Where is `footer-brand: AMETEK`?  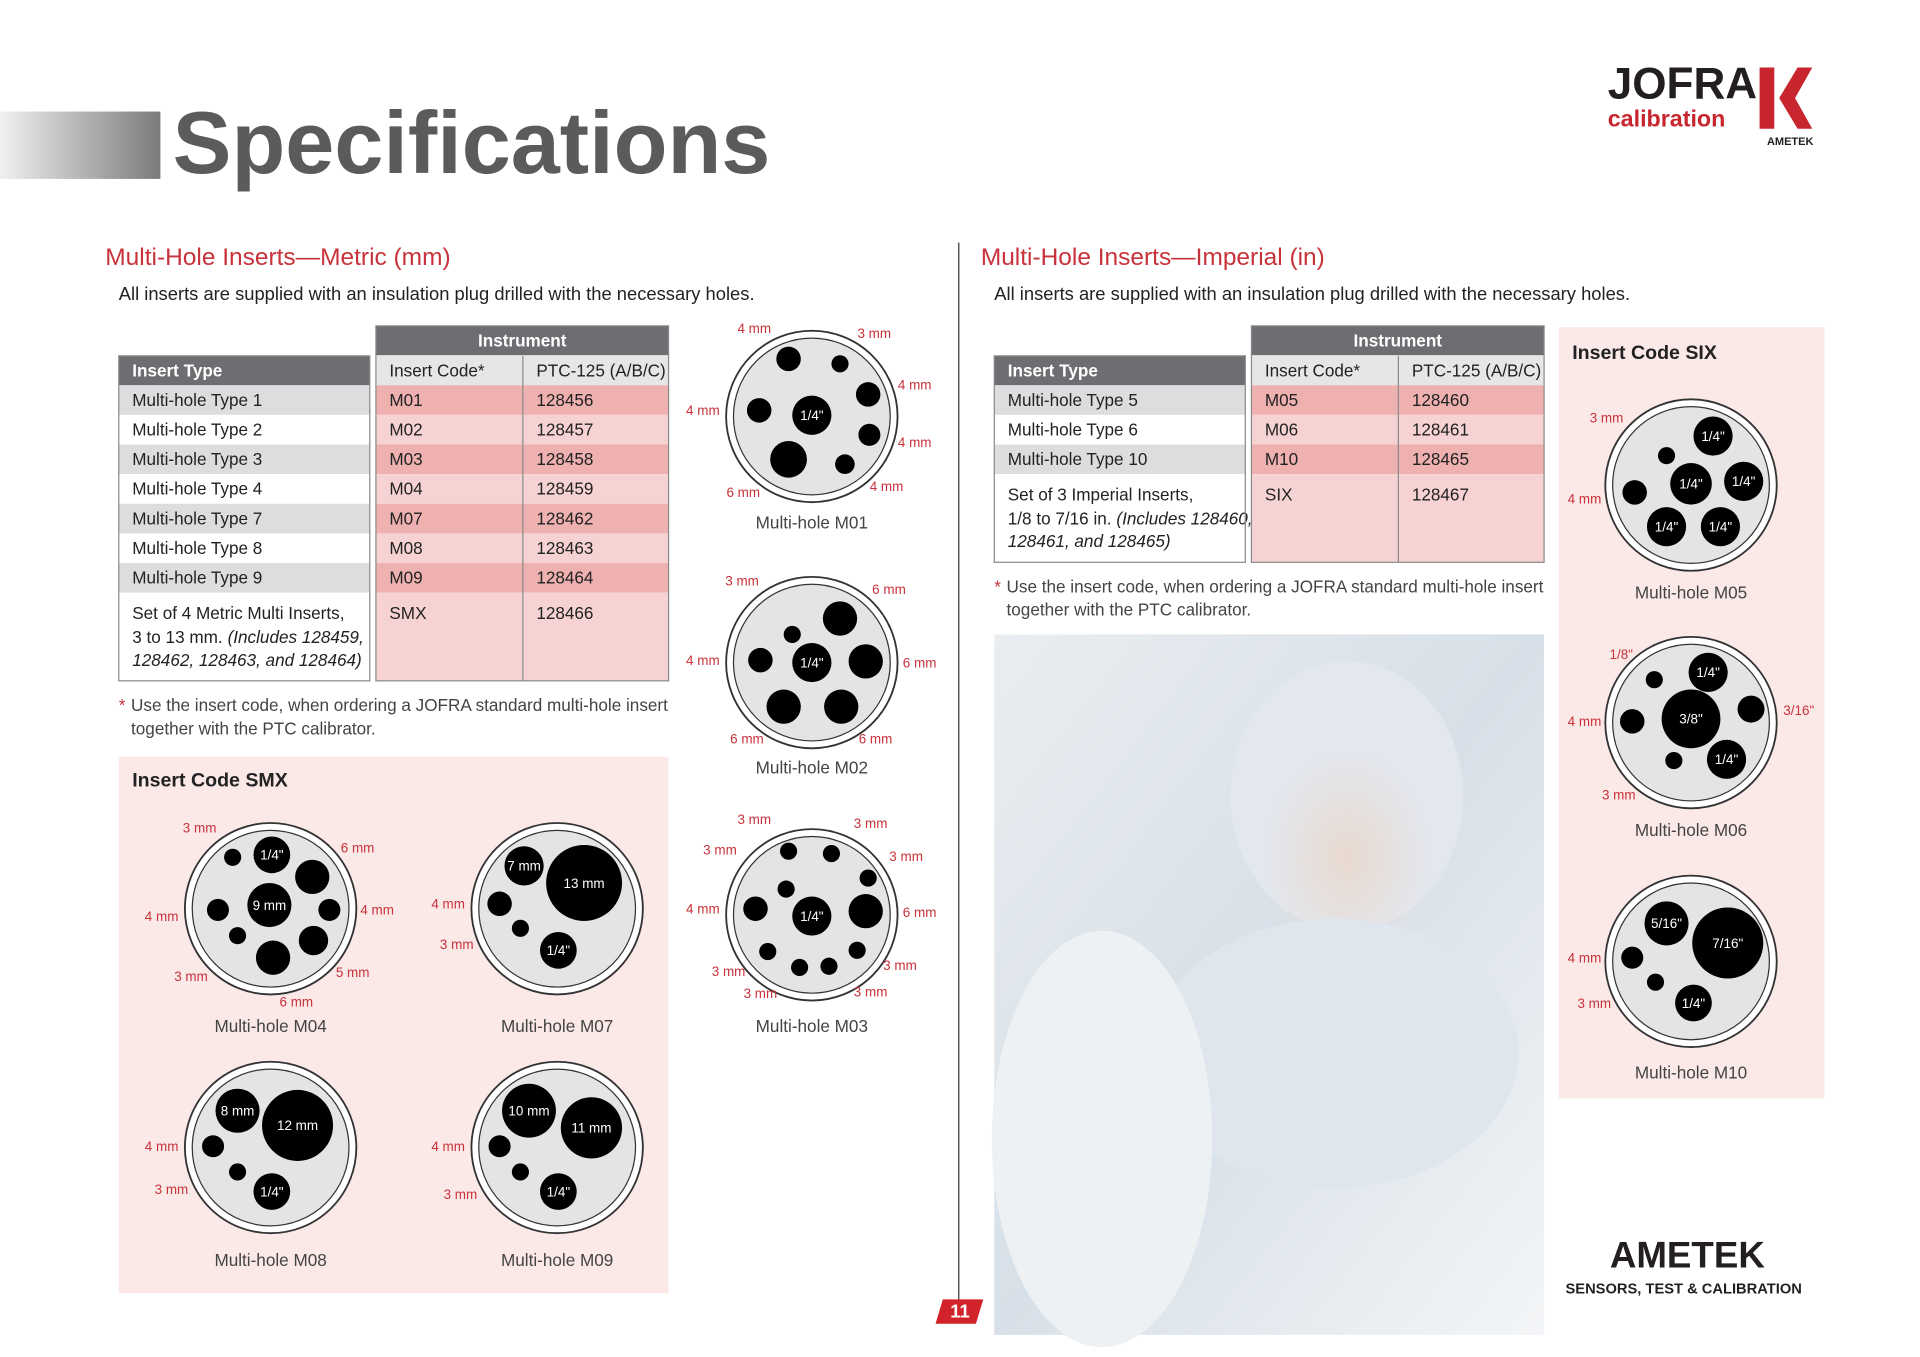
footer-brand: AMETEK is located at coordinates (1688, 1254).